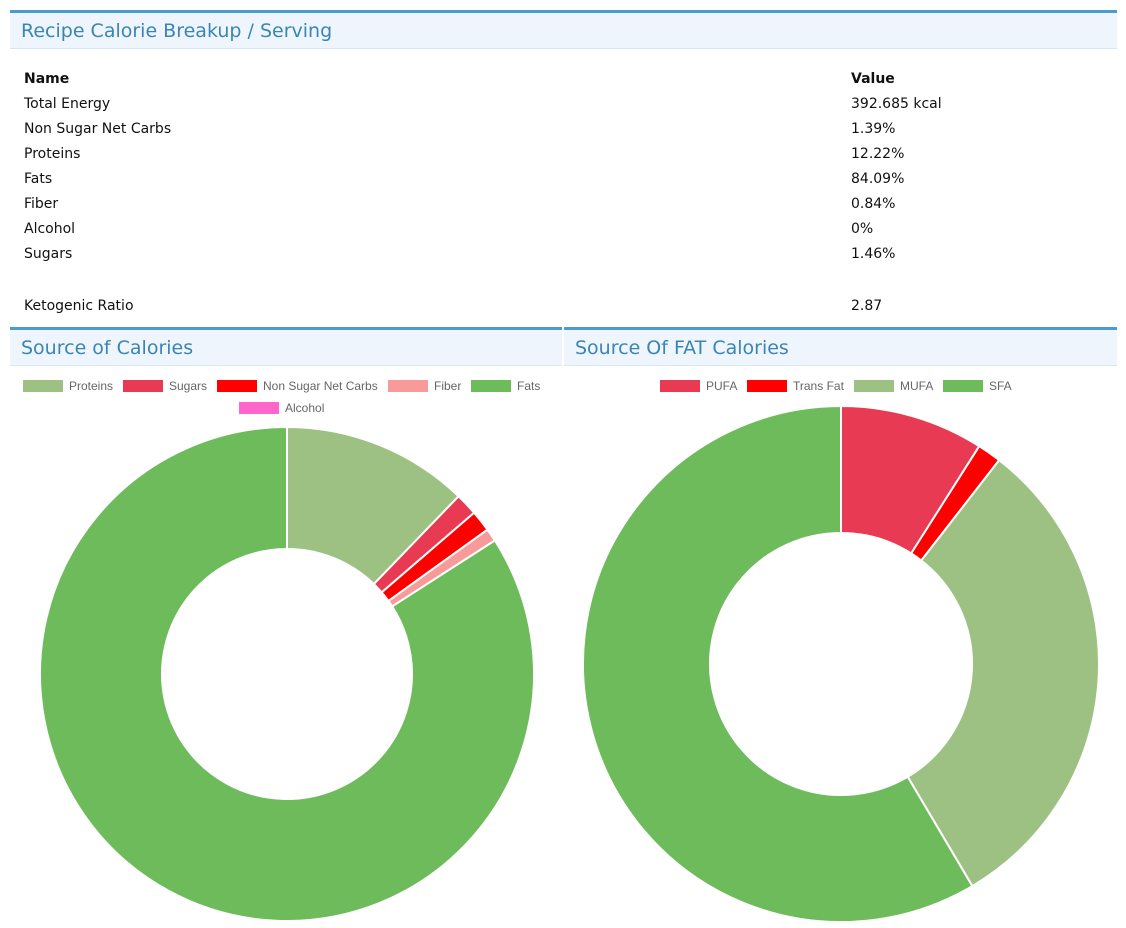 The width and height of the screenshot is (1126, 928). I want to click on legend-item-sugars: Sugars, so click(165, 386).